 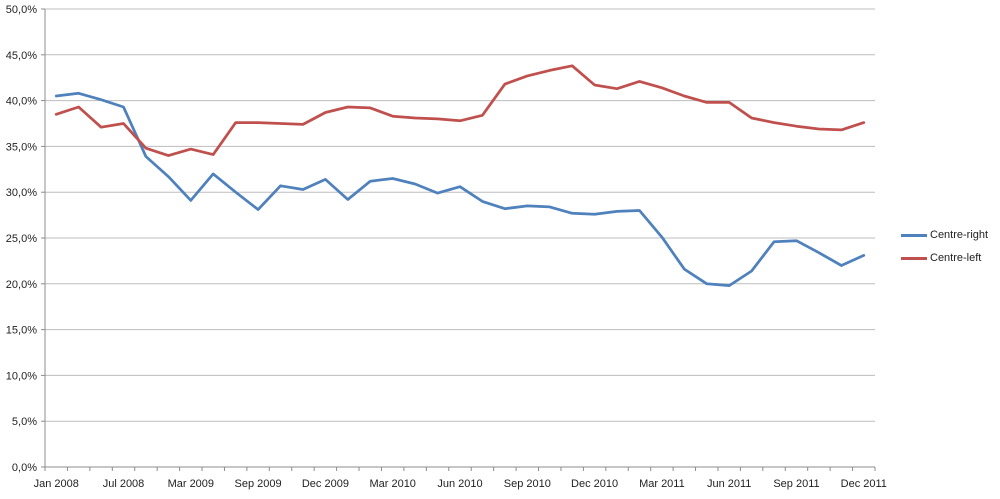 I want to click on y-axis-label: 45,0%, so click(x=21, y=56).